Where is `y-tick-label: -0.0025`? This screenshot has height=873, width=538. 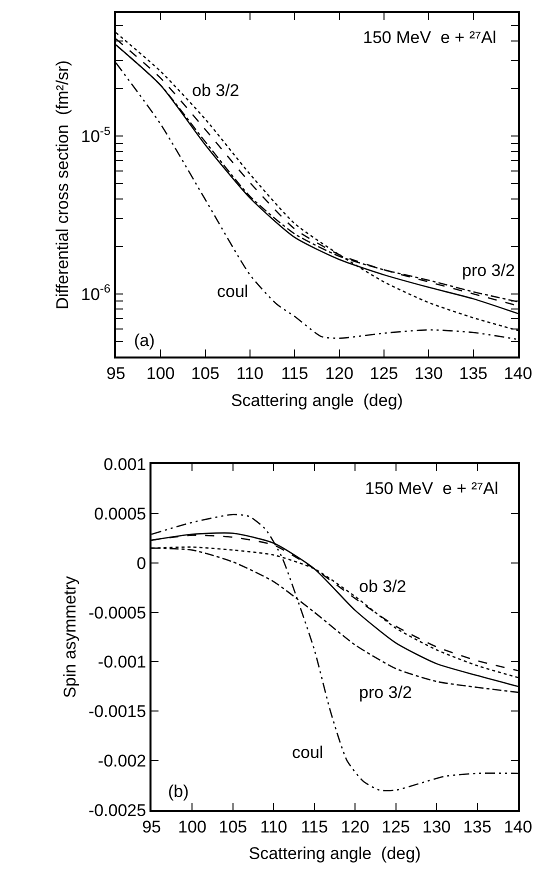
y-tick-label: -0.0025 is located at coordinates (117, 810).